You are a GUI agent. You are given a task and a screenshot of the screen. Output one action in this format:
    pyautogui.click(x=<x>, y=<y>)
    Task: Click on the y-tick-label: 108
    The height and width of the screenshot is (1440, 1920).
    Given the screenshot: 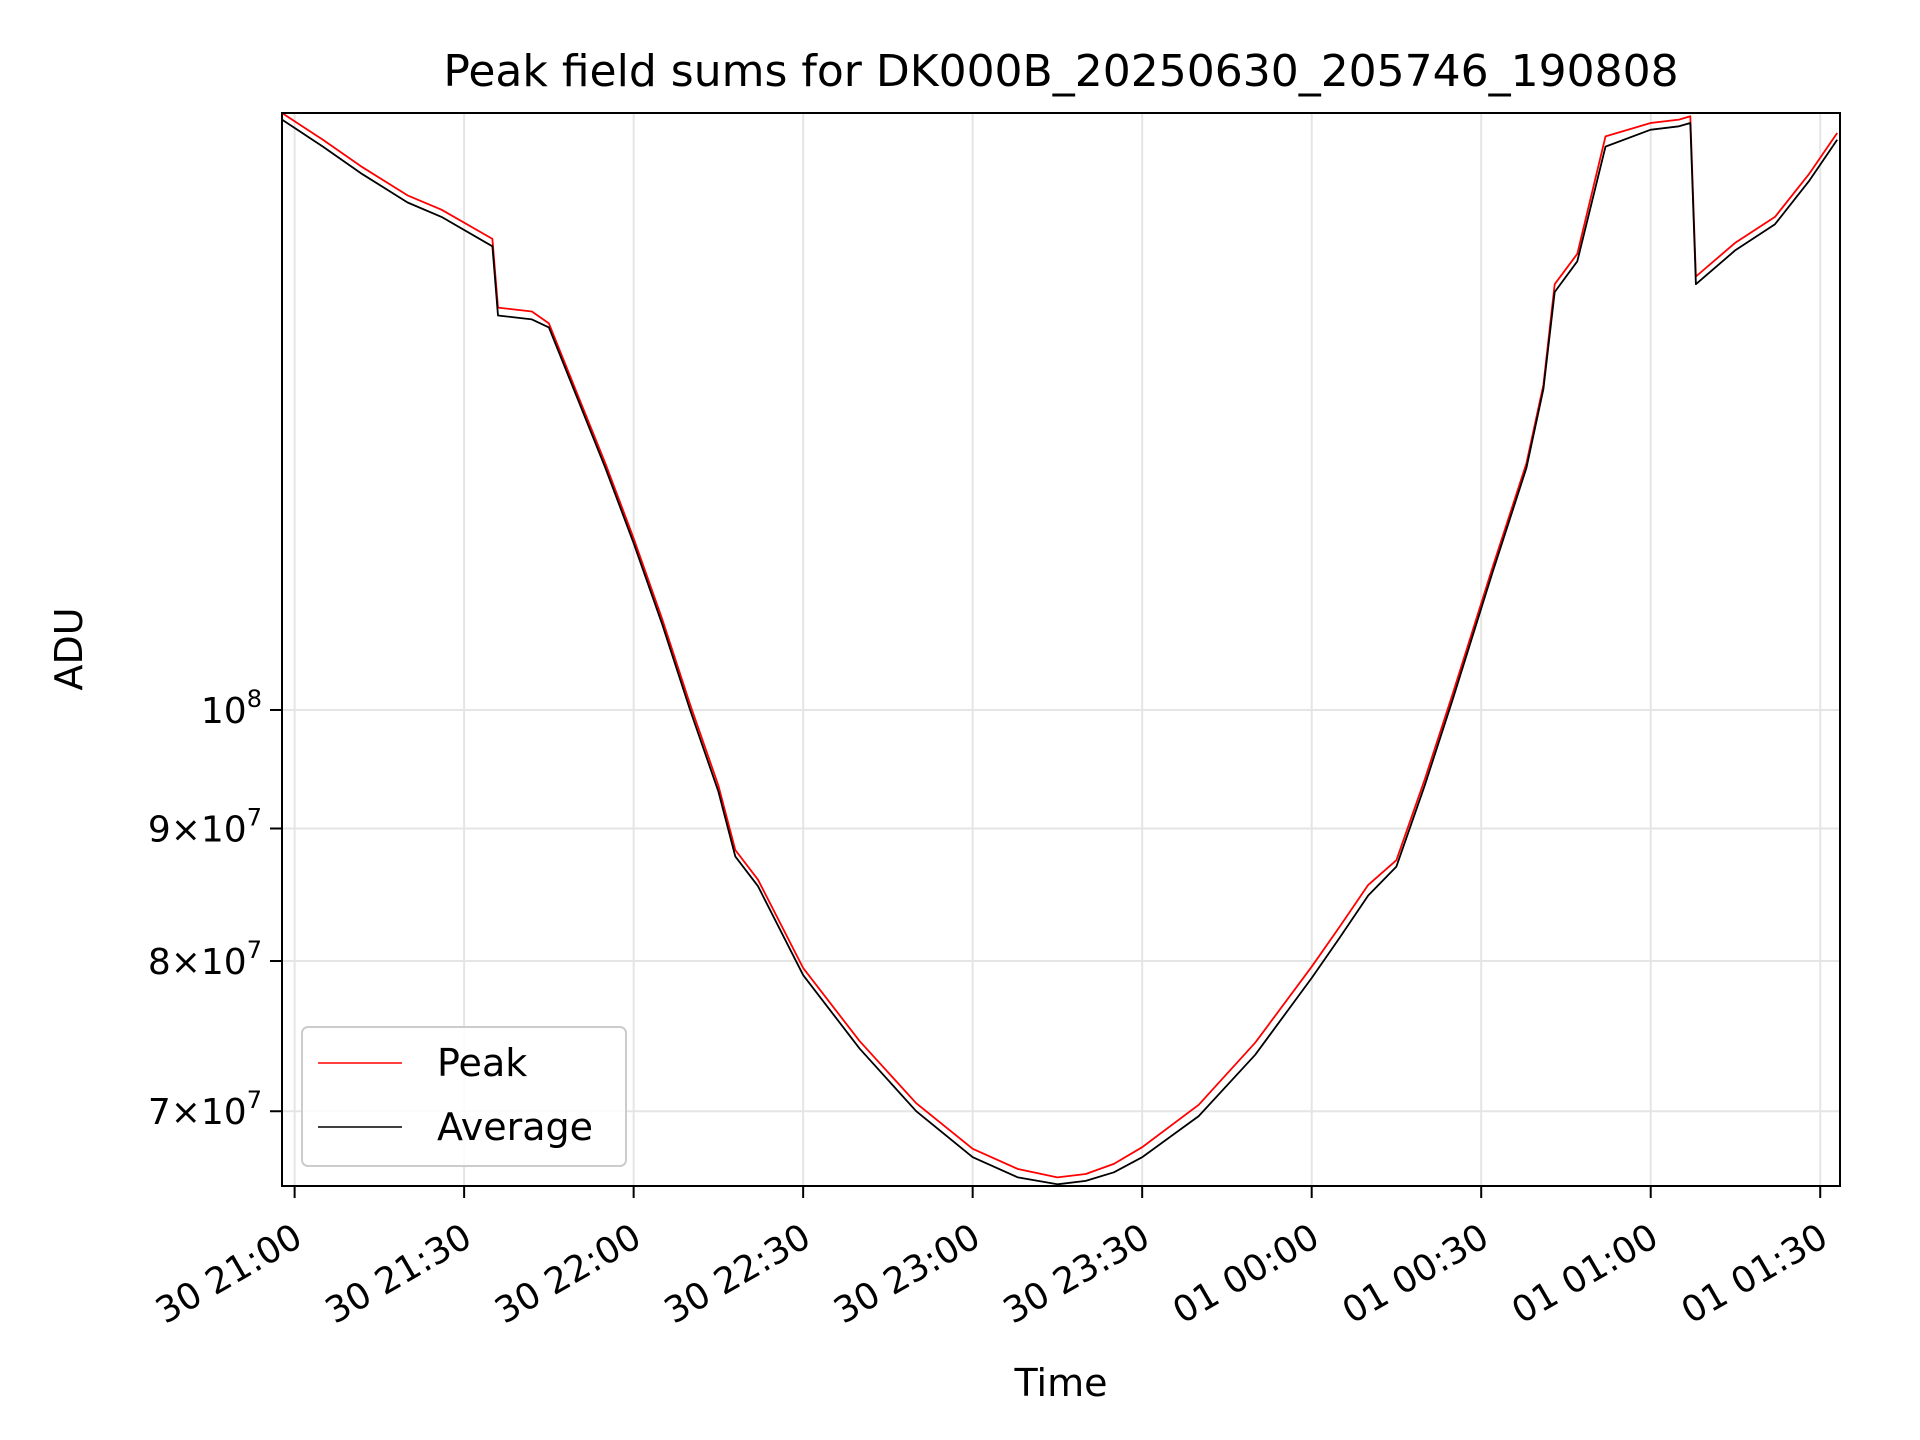 What is the action you would take?
    pyautogui.click(x=231, y=708)
    